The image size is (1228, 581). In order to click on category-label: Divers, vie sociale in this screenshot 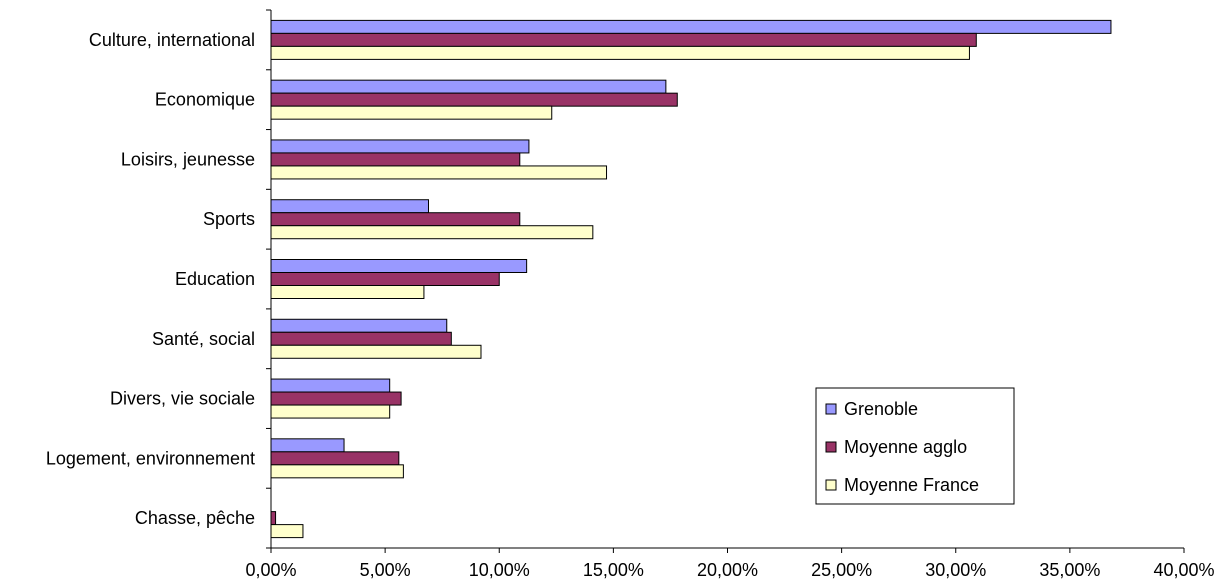, I will do `click(182, 399)`.